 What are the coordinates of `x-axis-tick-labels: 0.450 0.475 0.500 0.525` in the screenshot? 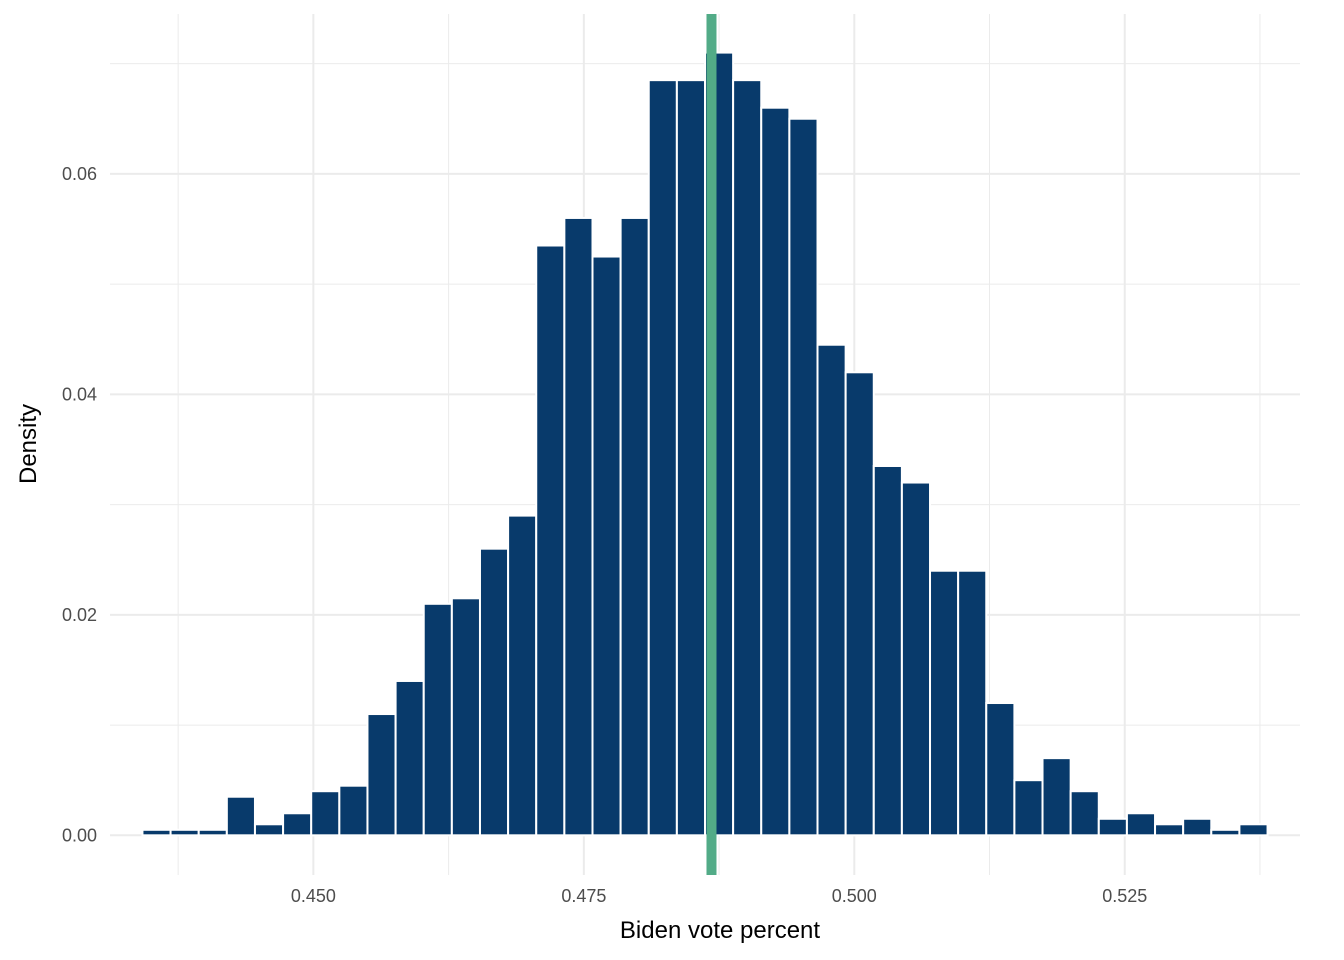 It's located at (719, 896).